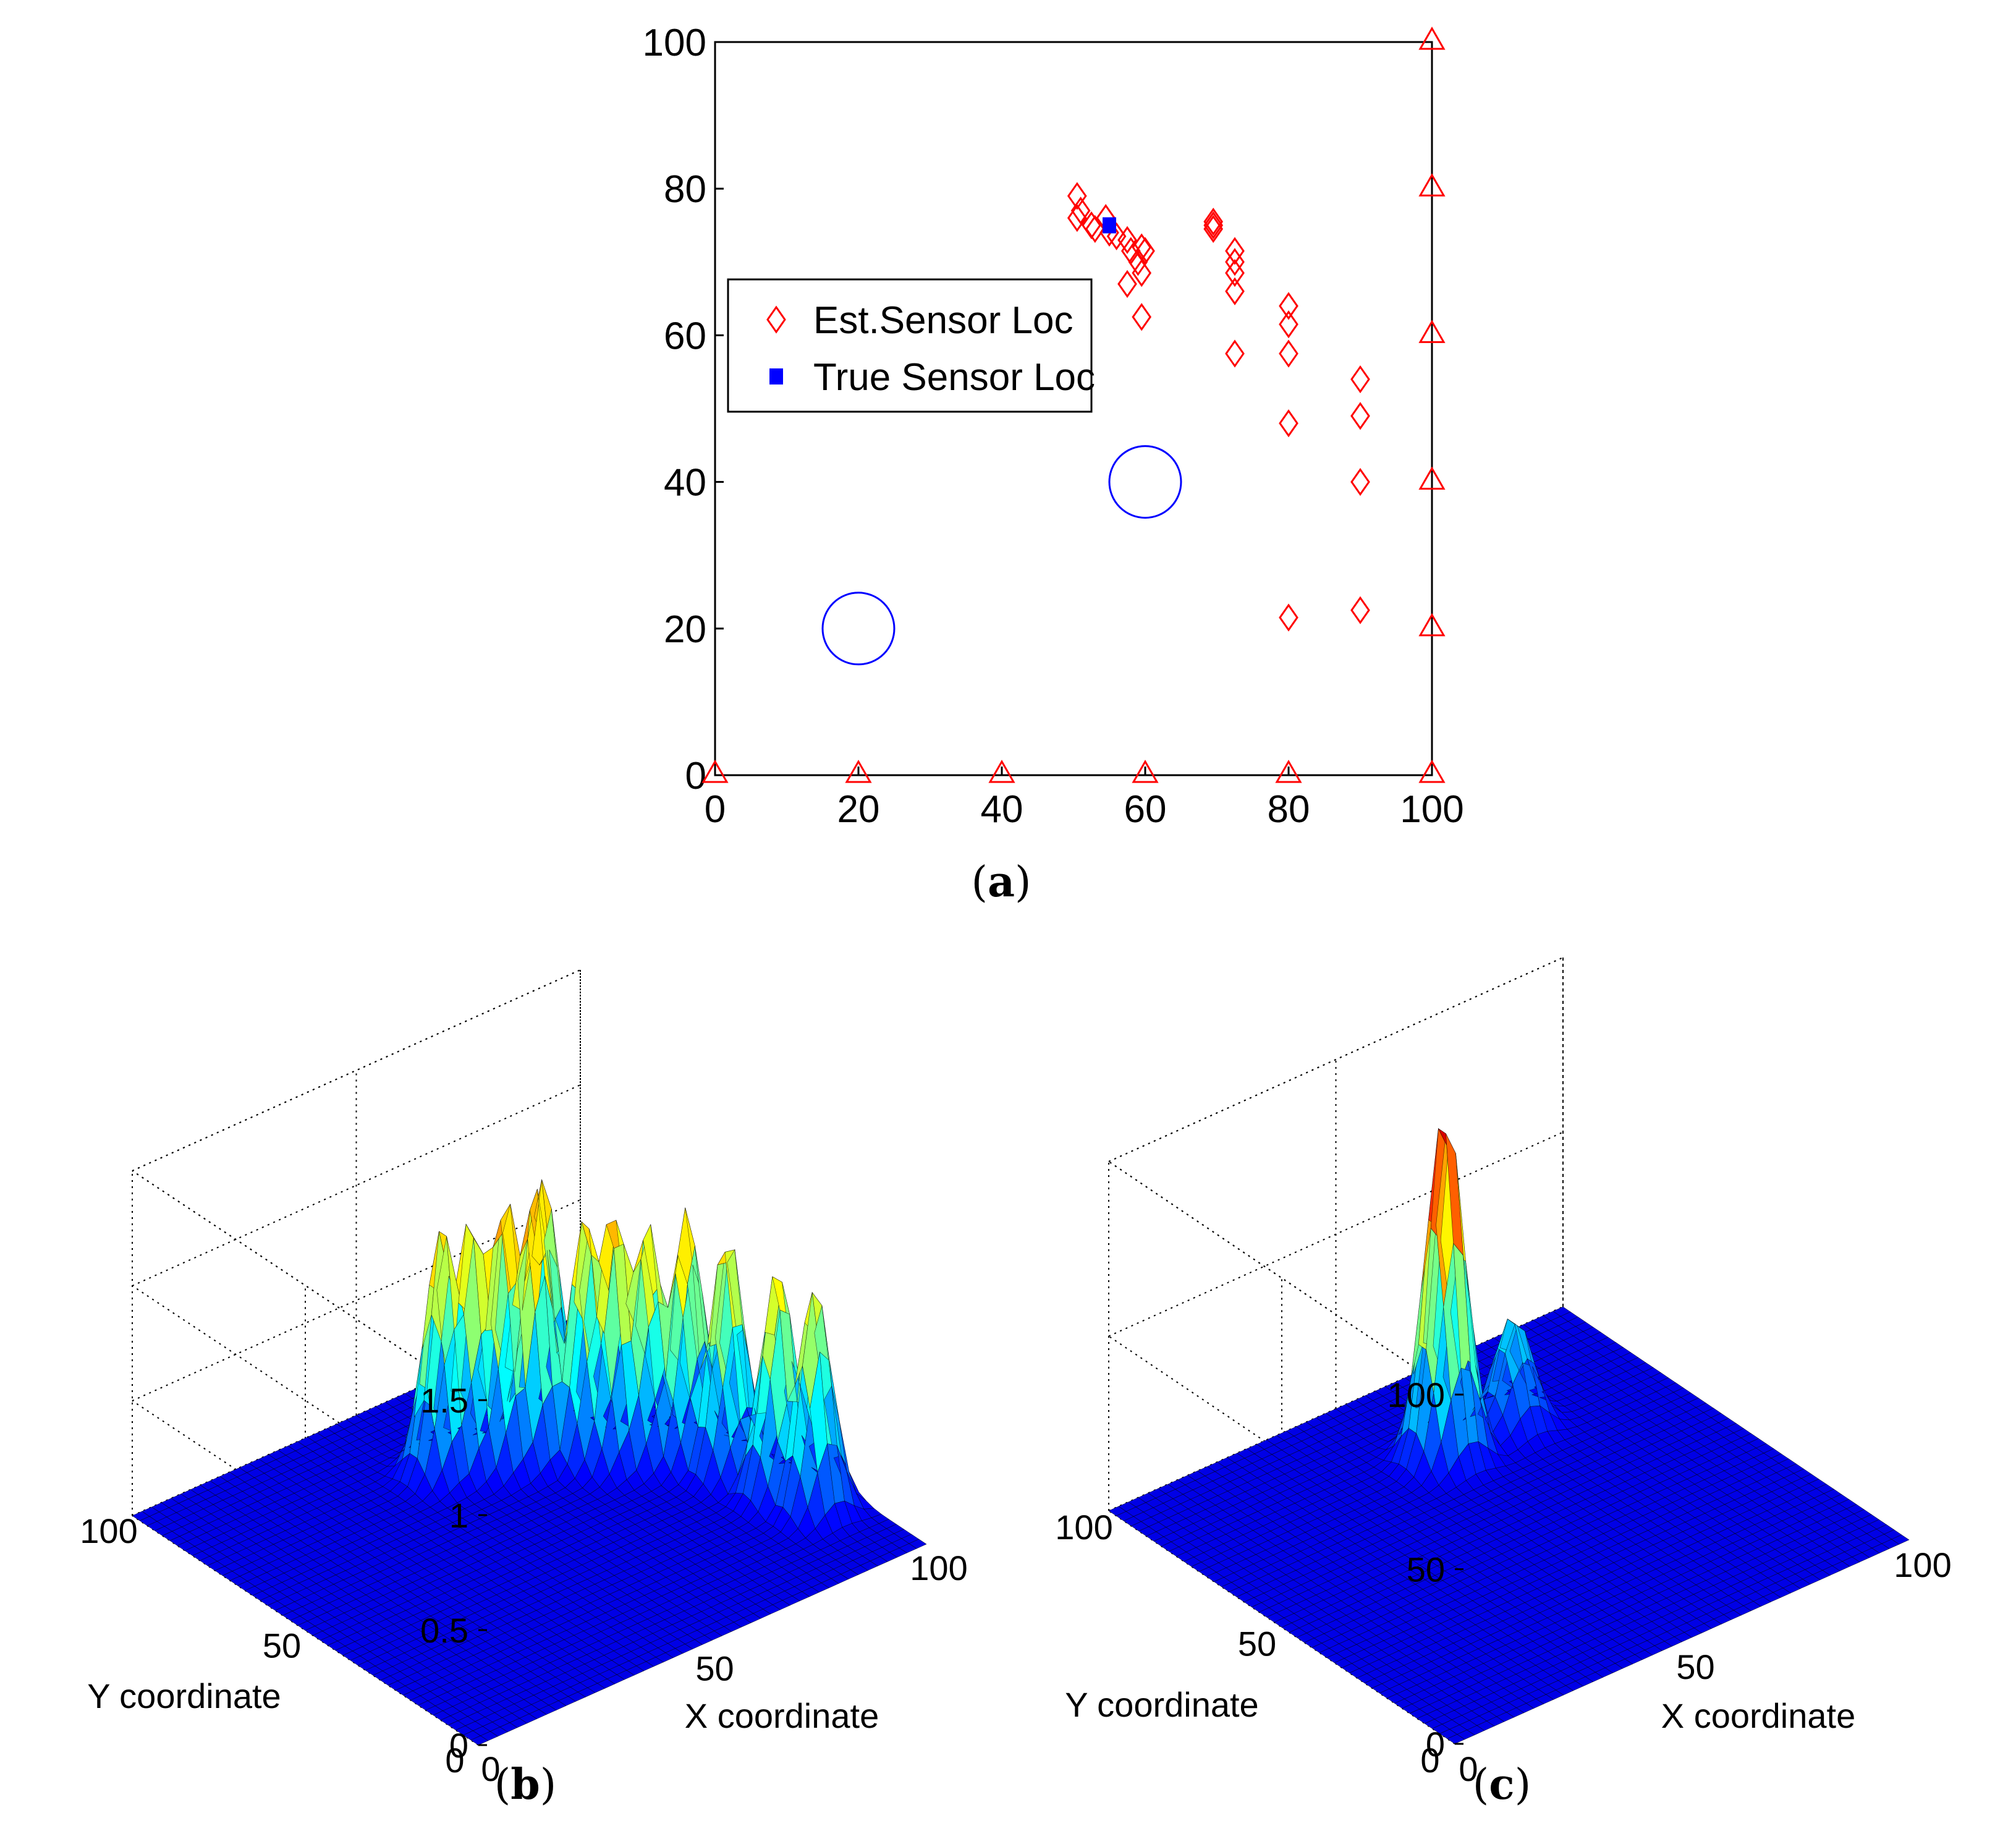  What do you see at coordinates (685, 189) in the screenshot?
I see `y-tick-label: 80` at bounding box center [685, 189].